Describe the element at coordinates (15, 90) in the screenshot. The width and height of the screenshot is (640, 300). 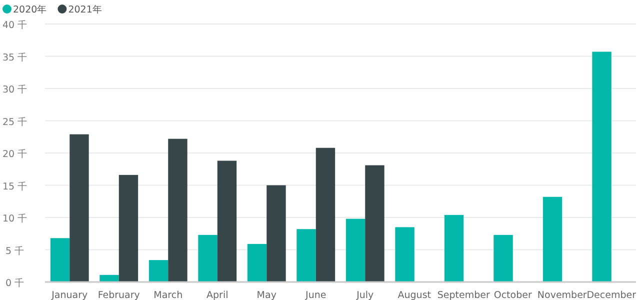
I see `y-tick-label: 30 千` at that location.